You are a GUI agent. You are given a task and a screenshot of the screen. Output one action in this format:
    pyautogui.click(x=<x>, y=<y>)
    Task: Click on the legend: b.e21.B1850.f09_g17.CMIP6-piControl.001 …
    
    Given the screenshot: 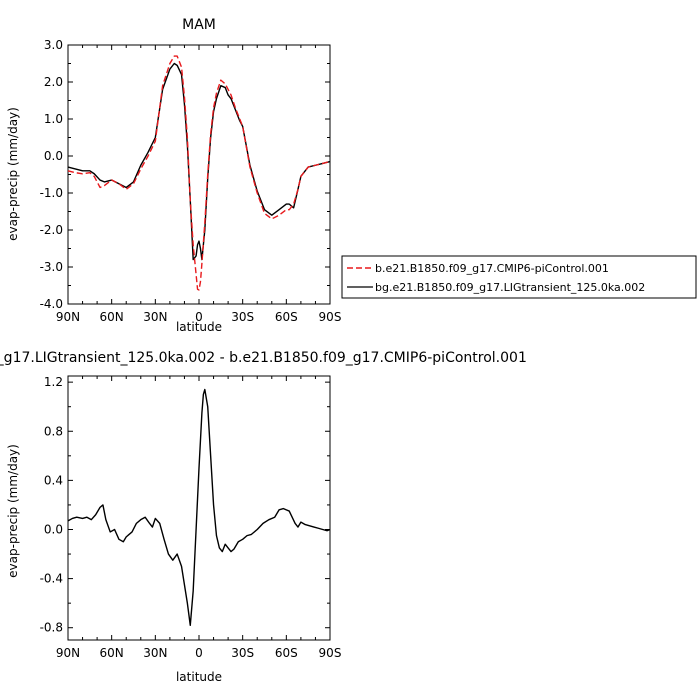 What is the action you would take?
    pyautogui.click(x=519, y=277)
    